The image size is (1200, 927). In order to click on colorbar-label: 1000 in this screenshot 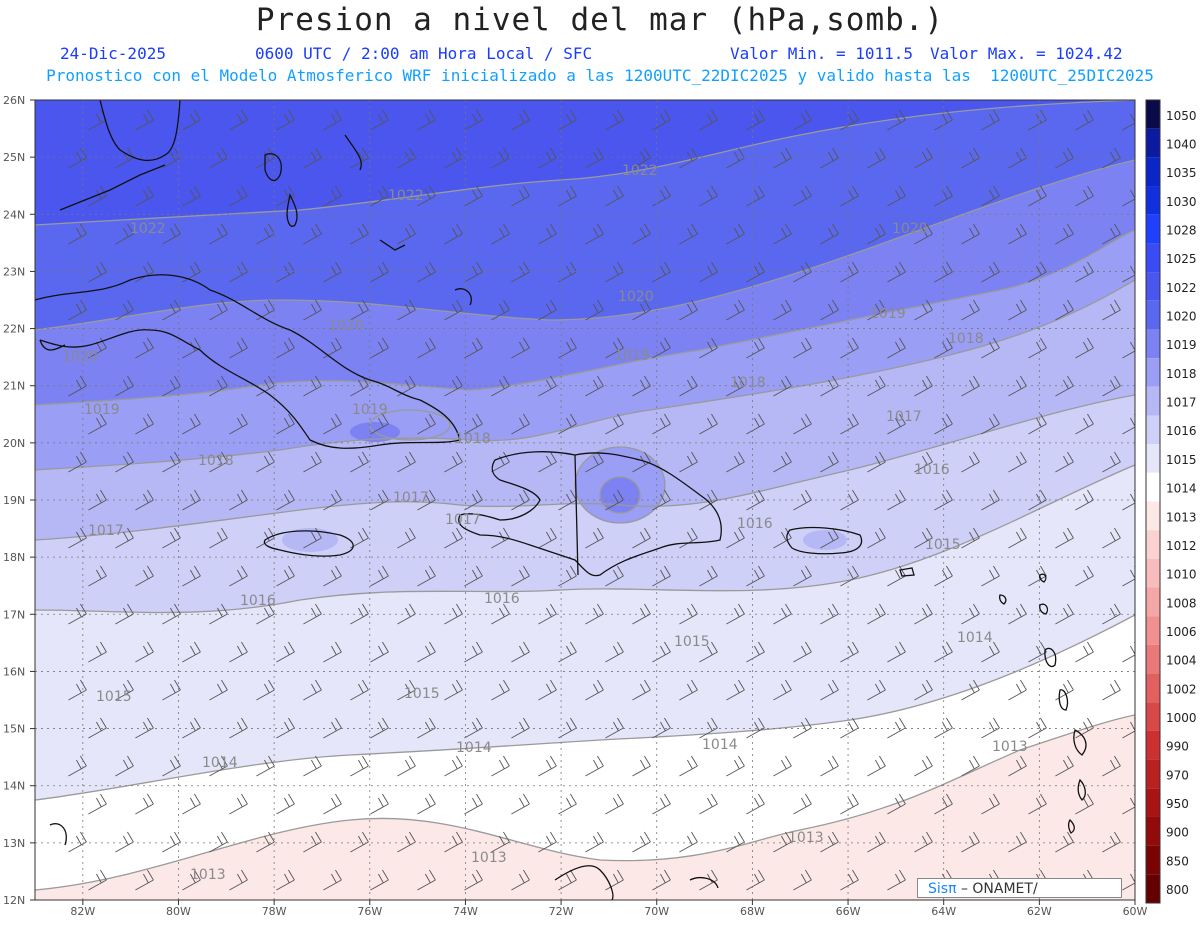, I will do `click(1181, 718)`.